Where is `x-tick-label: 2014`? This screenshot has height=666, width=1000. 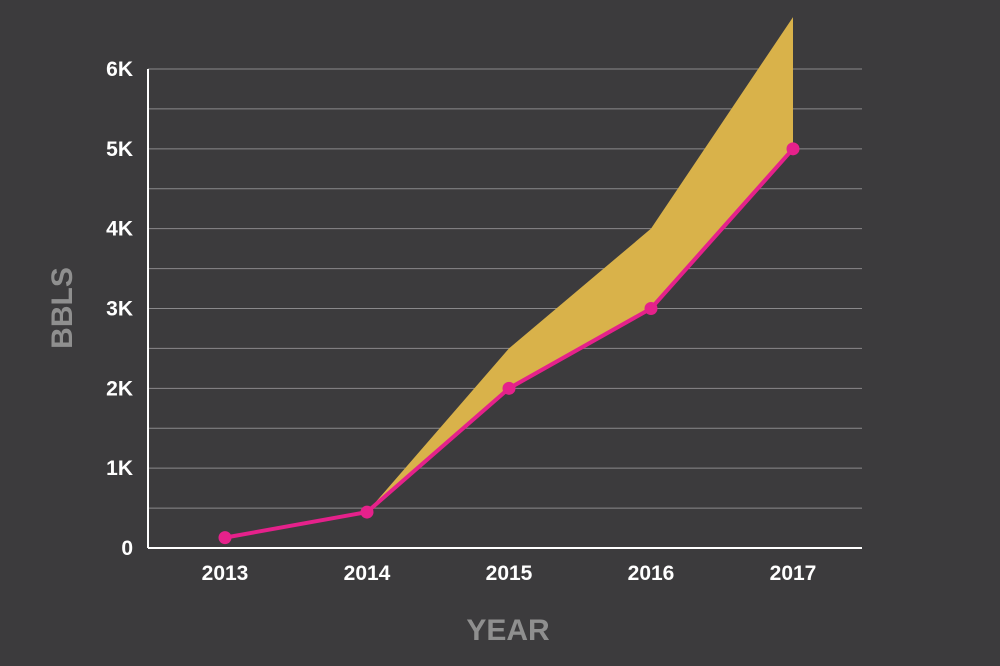 x-tick-label: 2014 is located at coordinates (367, 573).